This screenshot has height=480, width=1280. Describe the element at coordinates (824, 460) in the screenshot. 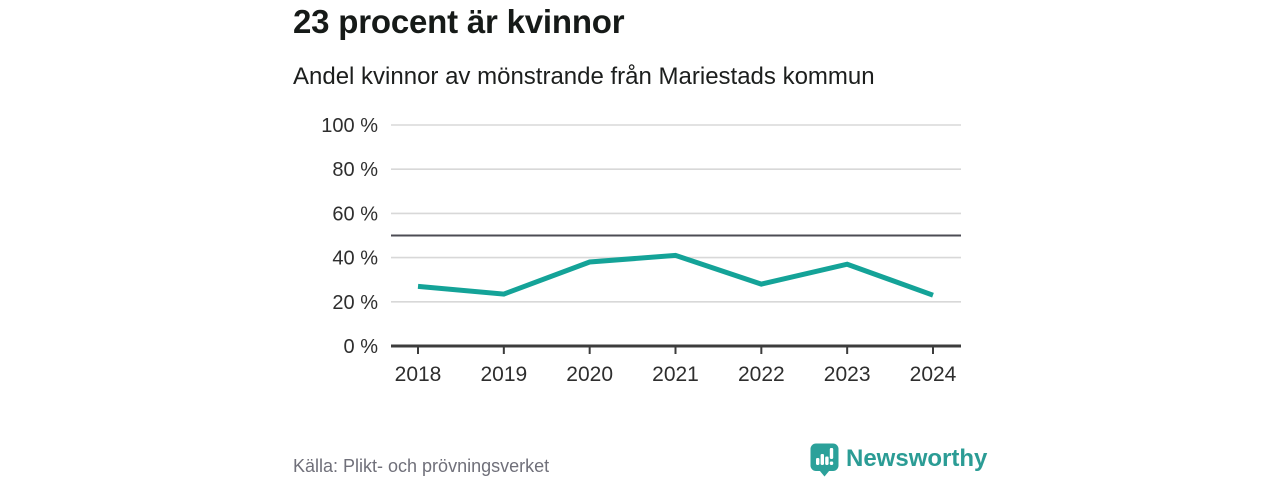

I see `newsworthy-chart-bubble-icon` at that location.